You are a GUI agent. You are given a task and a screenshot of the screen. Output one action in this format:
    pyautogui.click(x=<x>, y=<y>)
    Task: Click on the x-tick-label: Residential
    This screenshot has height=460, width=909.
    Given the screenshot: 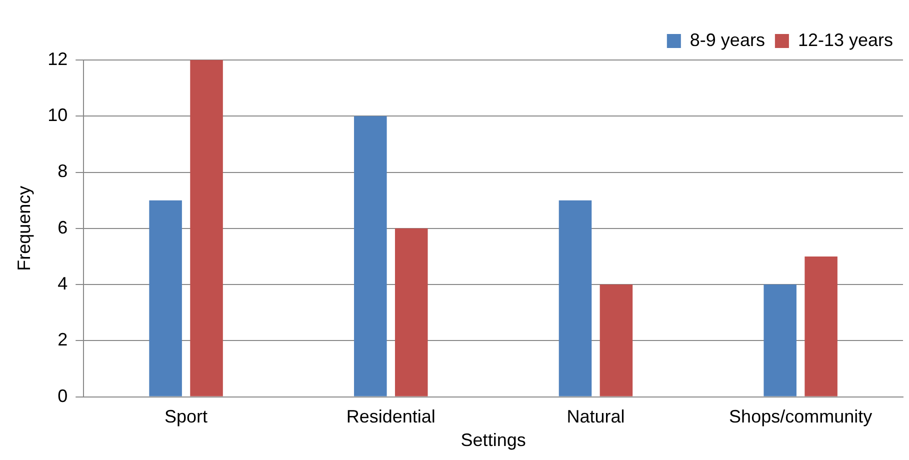 What is the action you would take?
    pyautogui.click(x=391, y=416)
    